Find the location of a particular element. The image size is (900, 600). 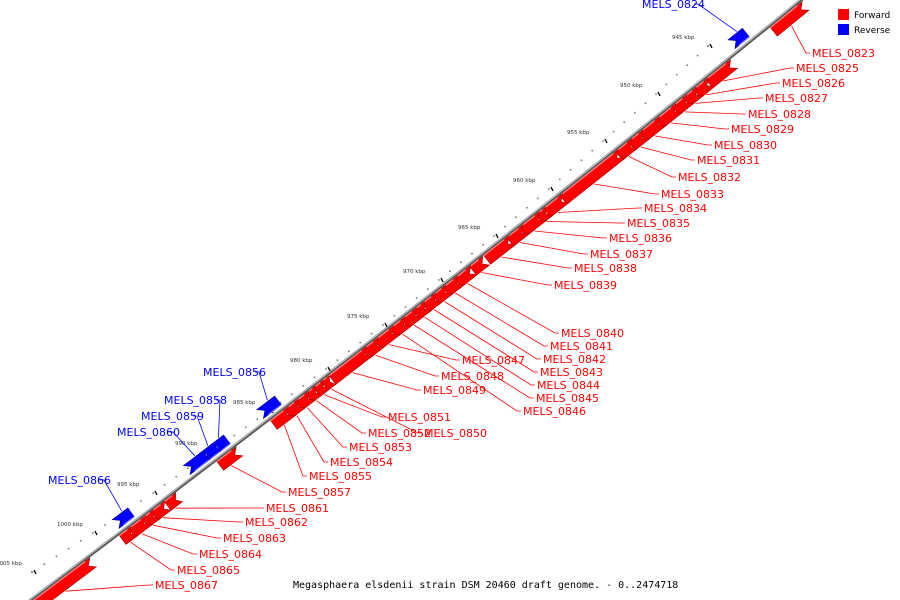

tick-label: 950 kbp is located at coordinates (631, 86).